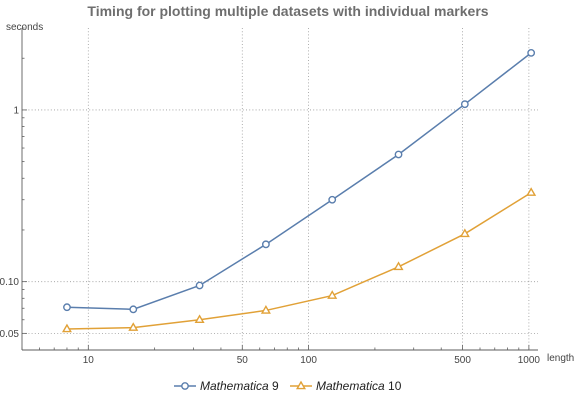 The width and height of the screenshot is (576, 406). I want to click on x-tick-label: 10, so click(89, 360).